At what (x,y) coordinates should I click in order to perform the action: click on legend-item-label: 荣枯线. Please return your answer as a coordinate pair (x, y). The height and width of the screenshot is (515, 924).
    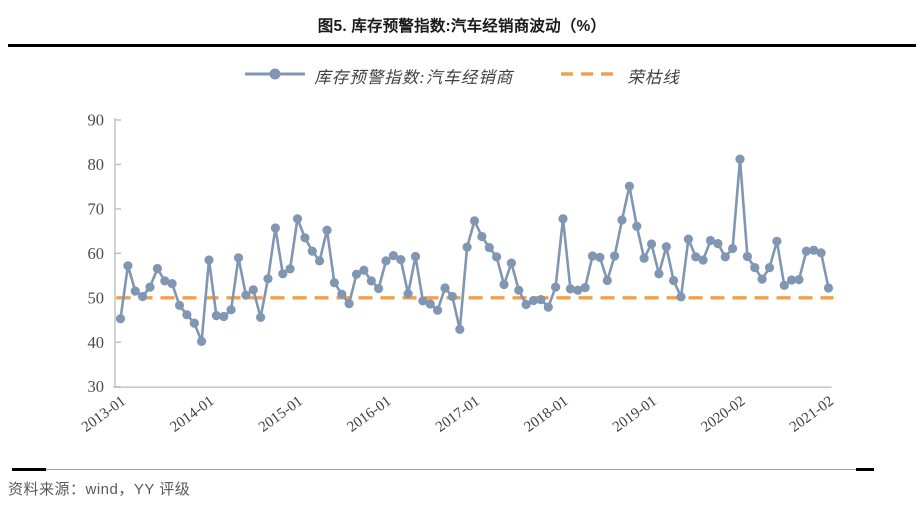
    Looking at the image, I should click on (653, 77).